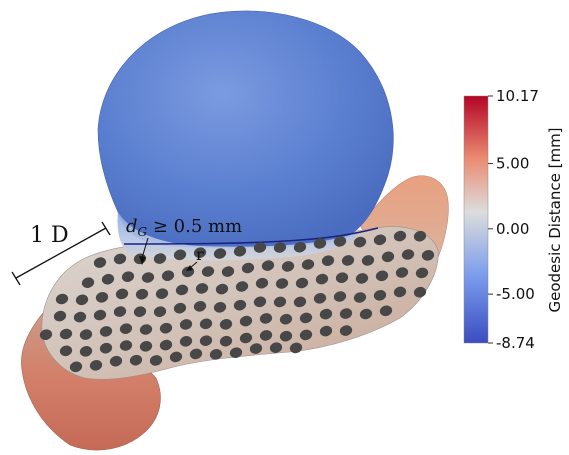 Image resolution: width=569 pixels, height=455 pixels. Describe the element at coordinates (476, 219) in the screenshot. I see `colorbar` at that location.